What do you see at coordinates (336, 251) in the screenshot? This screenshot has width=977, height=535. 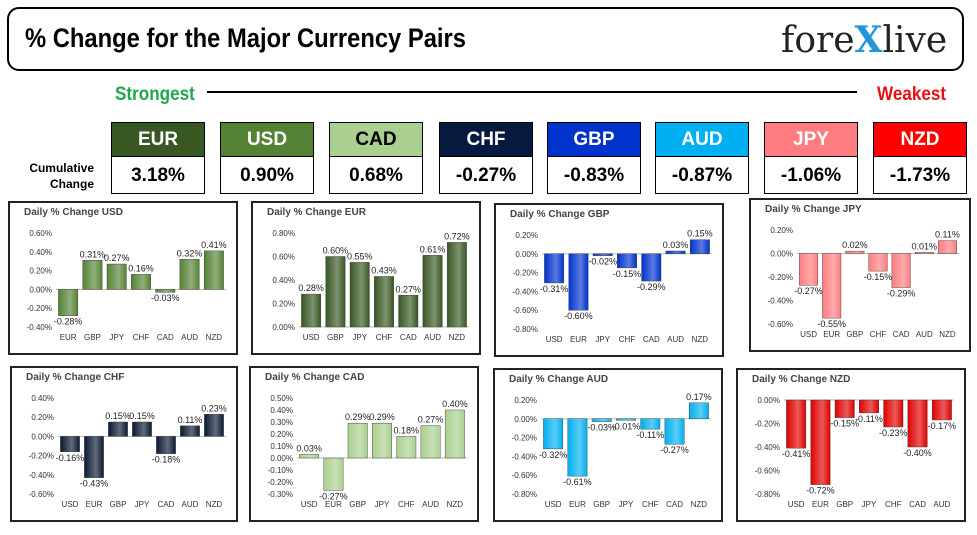 I see `data-label: 0.60%` at bounding box center [336, 251].